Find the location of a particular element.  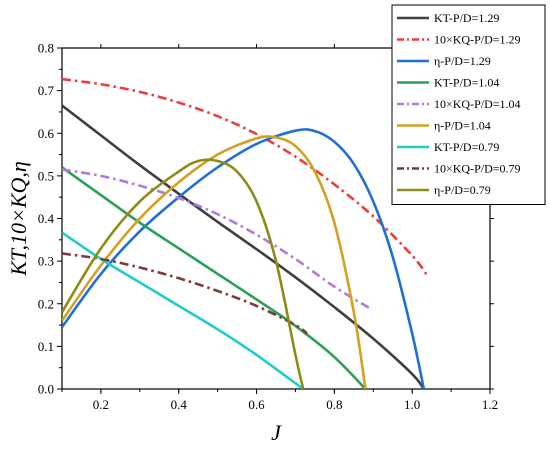

legend-label: KT-P/D=1.04 is located at coordinates (466, 83).